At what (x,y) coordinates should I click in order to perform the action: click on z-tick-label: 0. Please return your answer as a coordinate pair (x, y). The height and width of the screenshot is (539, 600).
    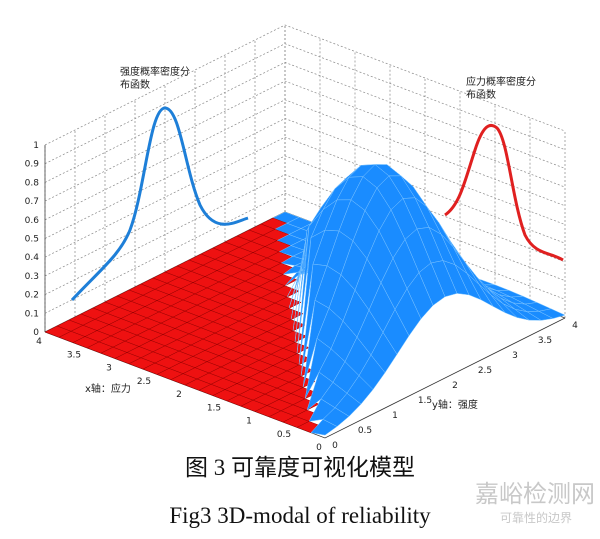
    Looking at the image, I should click on (36, 333).